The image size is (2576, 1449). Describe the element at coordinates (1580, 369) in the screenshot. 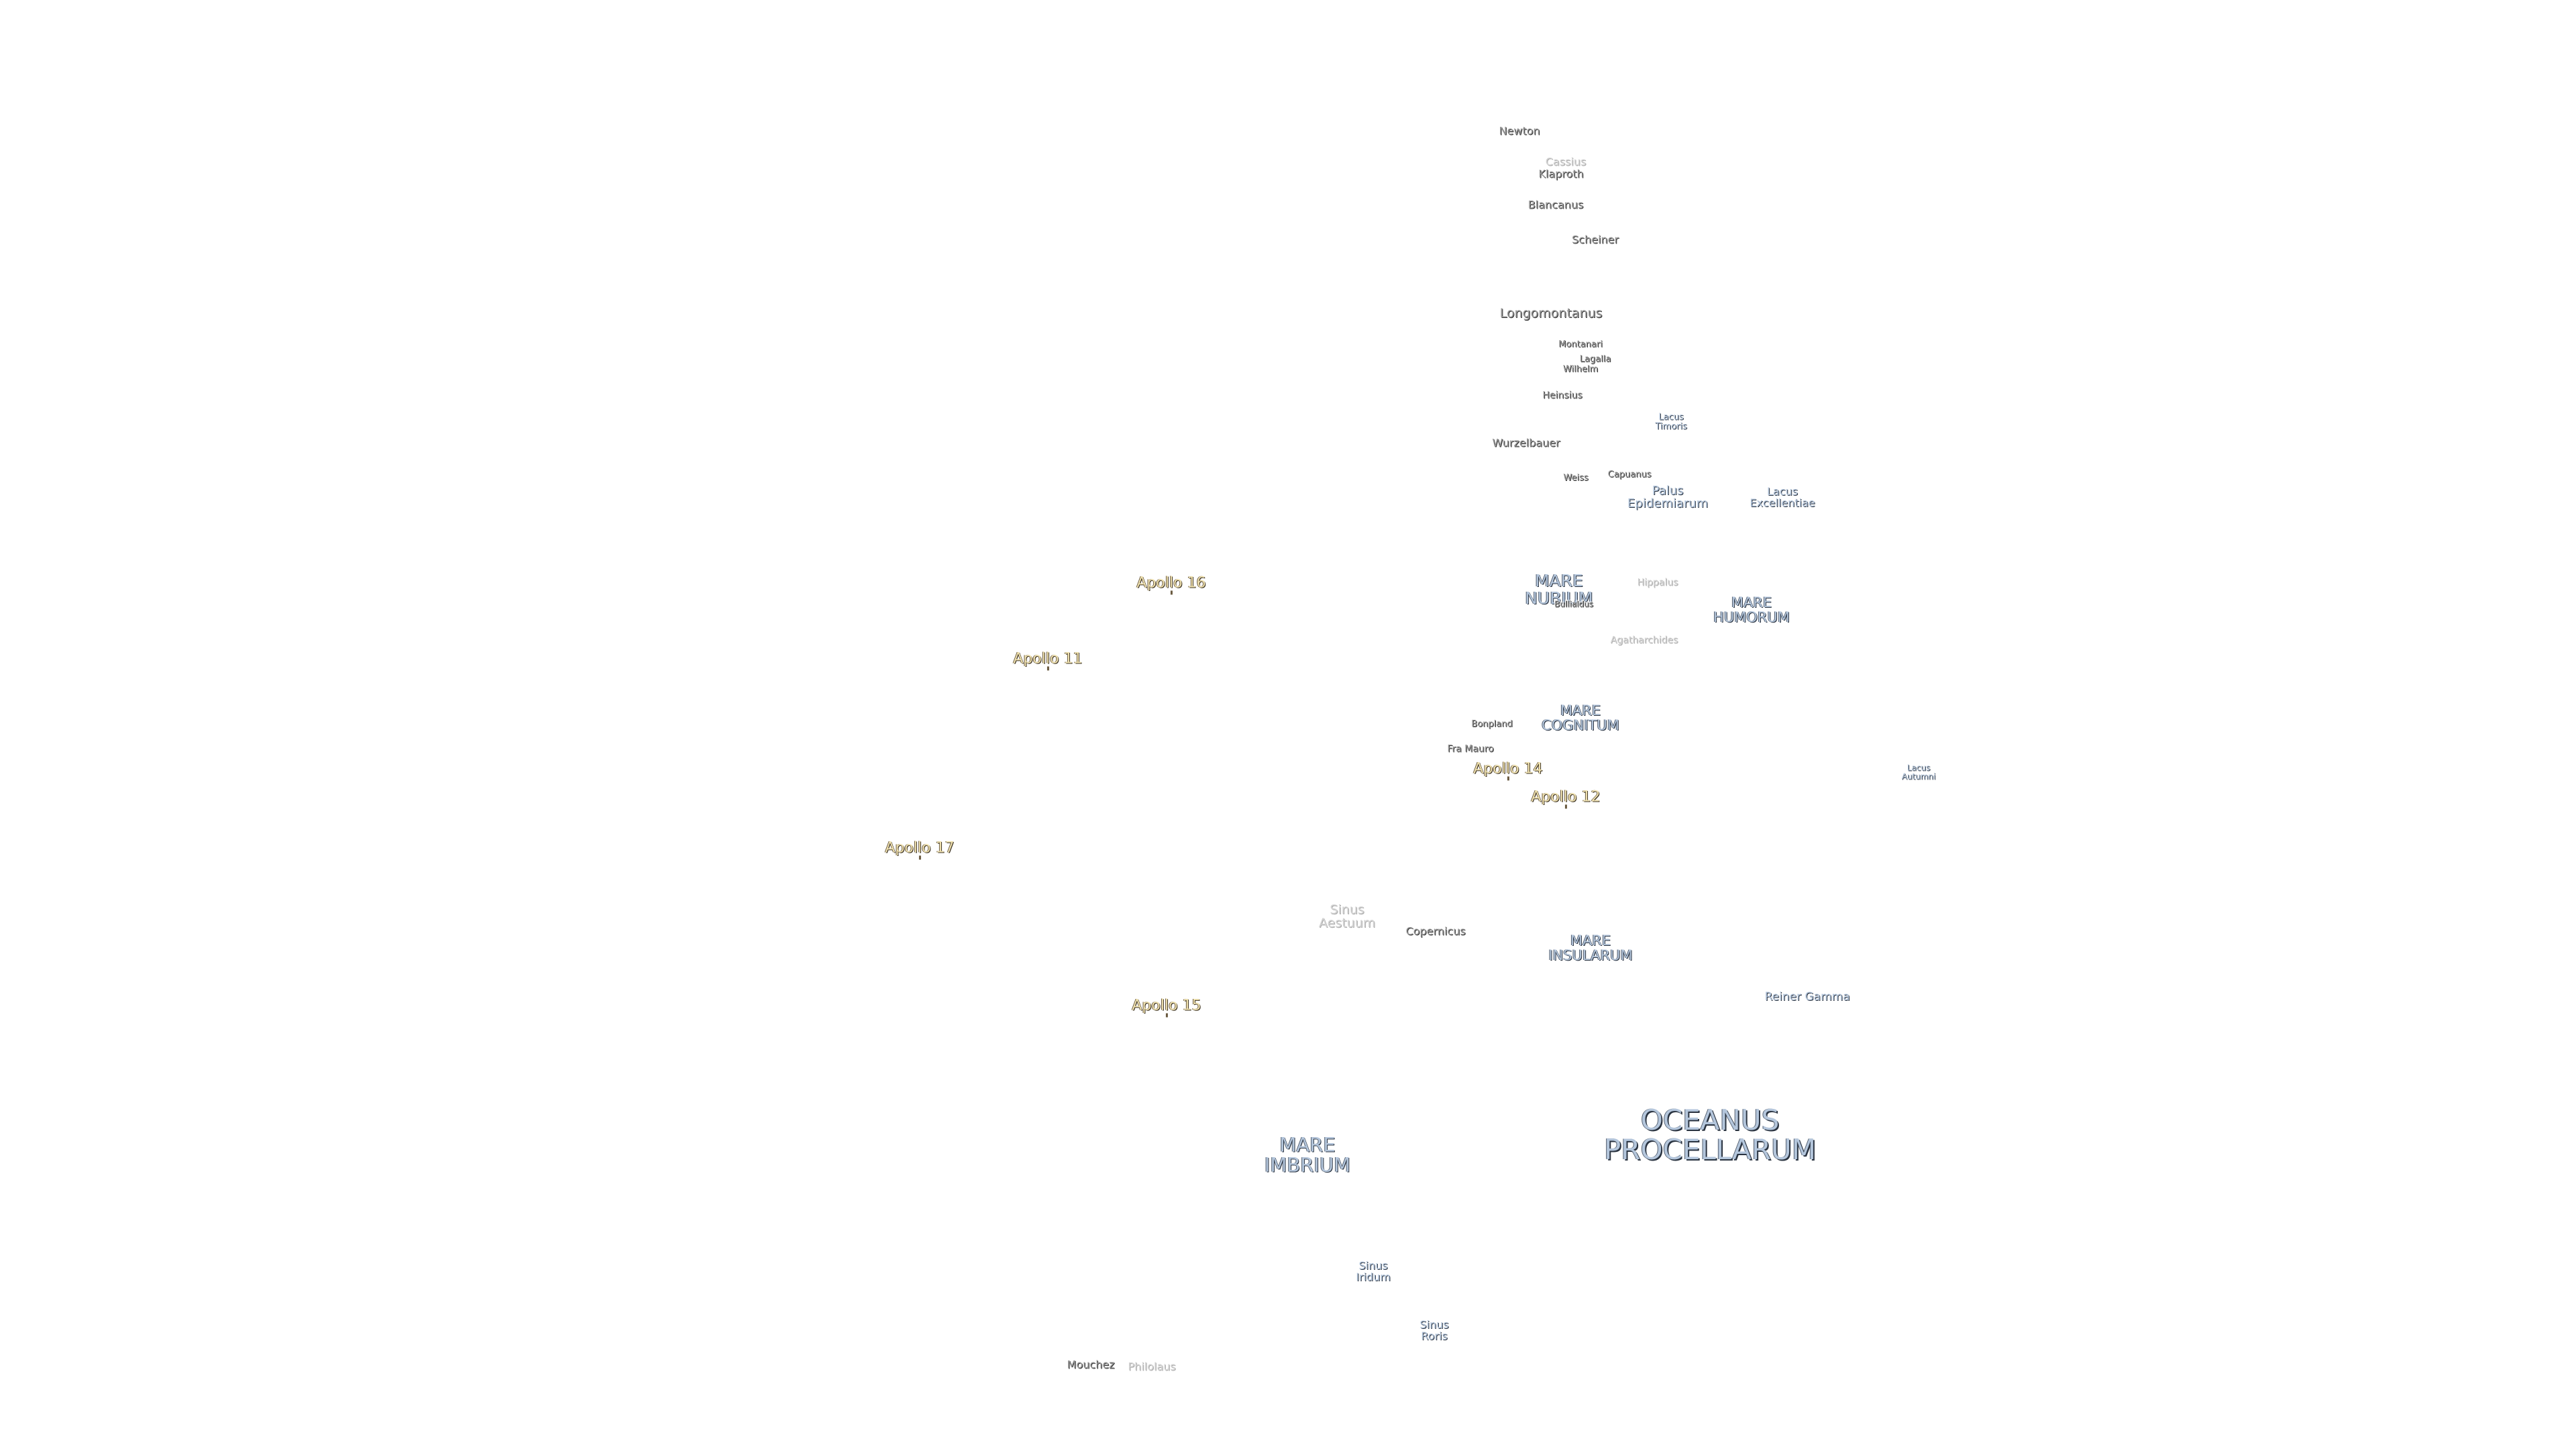

I see `crater-label: Wilhelm` at that location.